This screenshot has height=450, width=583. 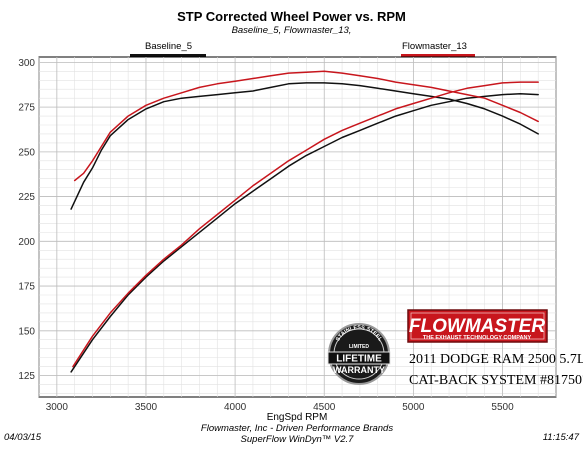 I want to click on y-tick-label: 250, so click(x=26, y=152).